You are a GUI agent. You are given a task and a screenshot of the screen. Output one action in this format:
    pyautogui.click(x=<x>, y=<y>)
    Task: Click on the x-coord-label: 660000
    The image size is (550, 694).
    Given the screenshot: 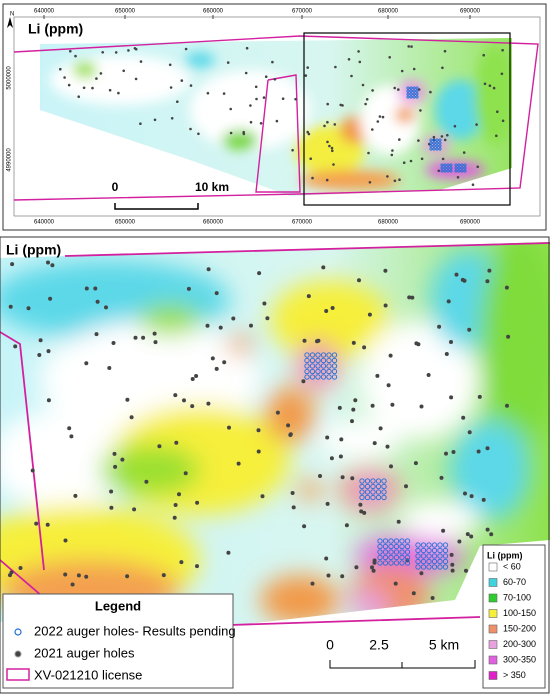 What is the action you would take?
    pyautogui.click(x=213, y=12)
    